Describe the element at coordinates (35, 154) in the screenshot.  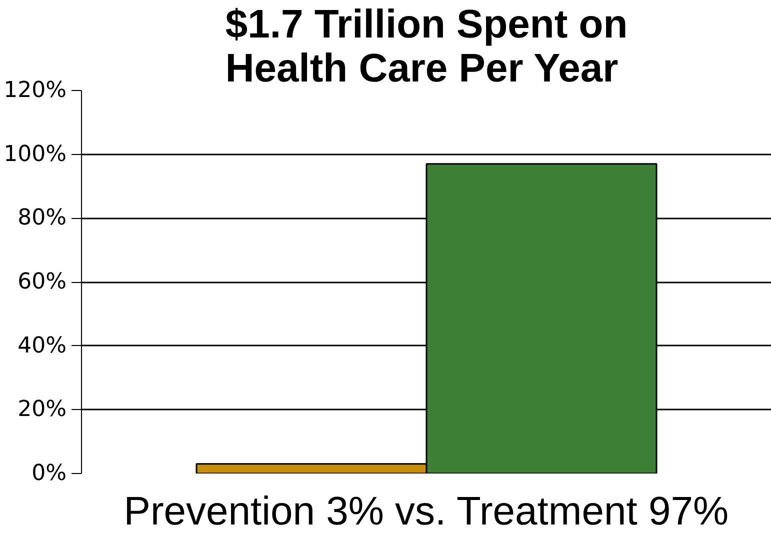
I see `y-tick-label: 100%` at that location.